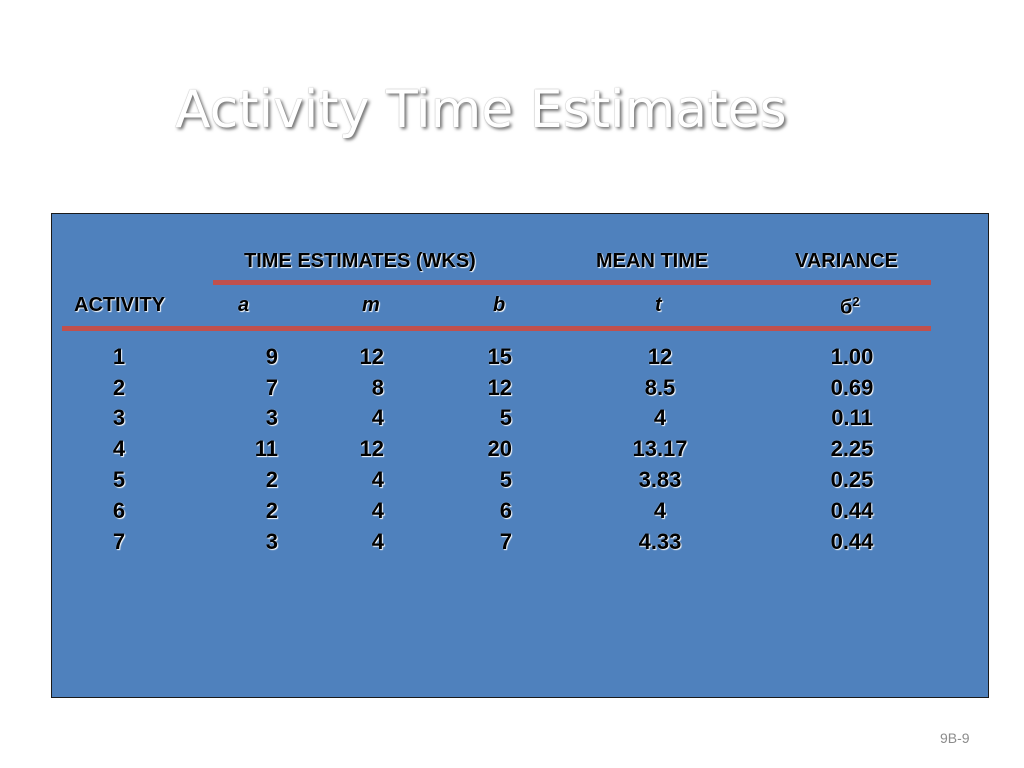 This screenshot has height=768, width=1024. I want to click on activity-cell: 2, so click(119, 387).